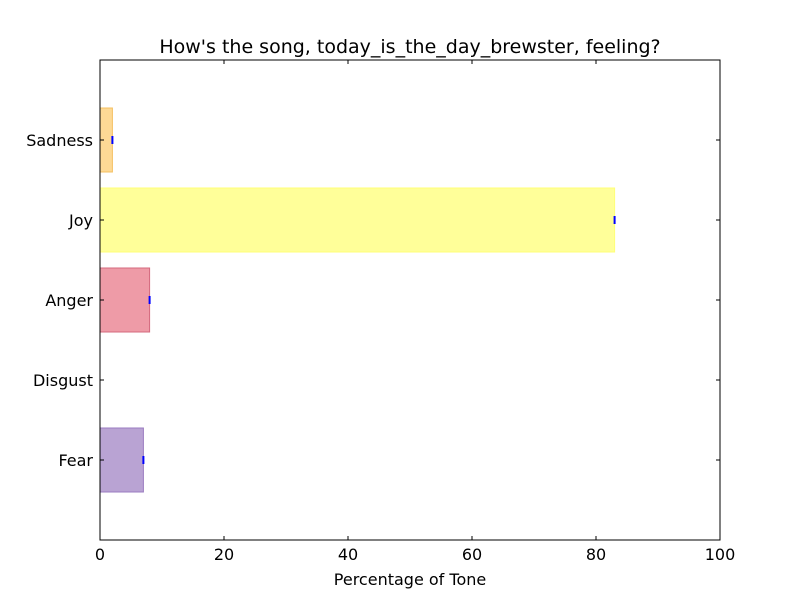  Describe the element at coordinates (69, 300) in the screenshot. I see `y-tick-label-anger: Anger` at that location.